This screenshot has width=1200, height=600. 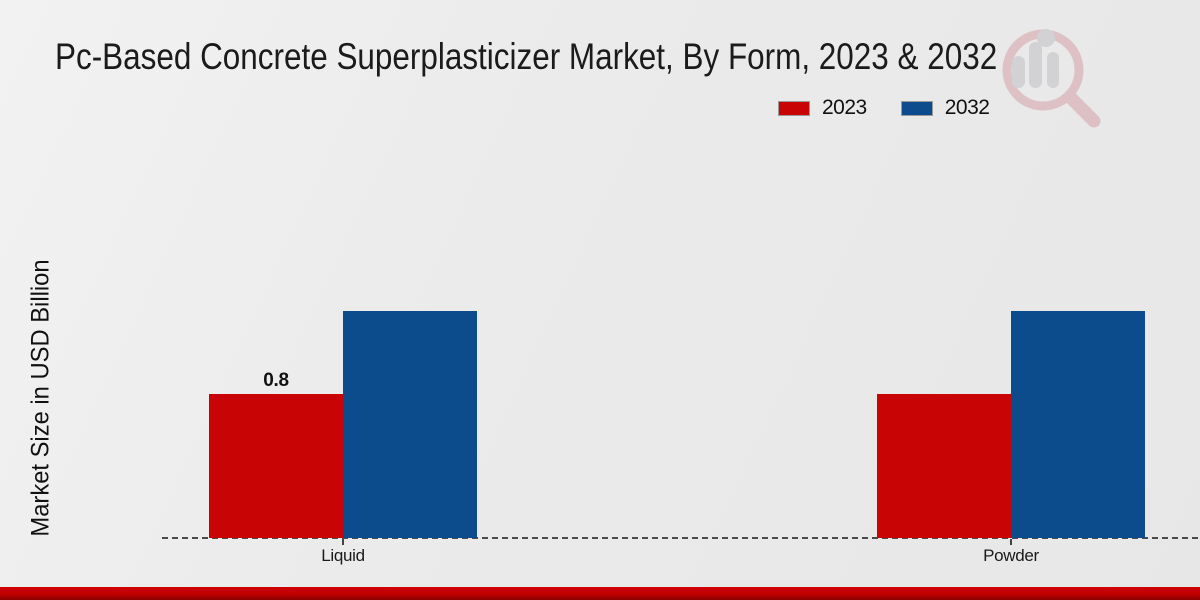 I want to click on category-label-liquid: Liquid, so click(x=343, y=555).